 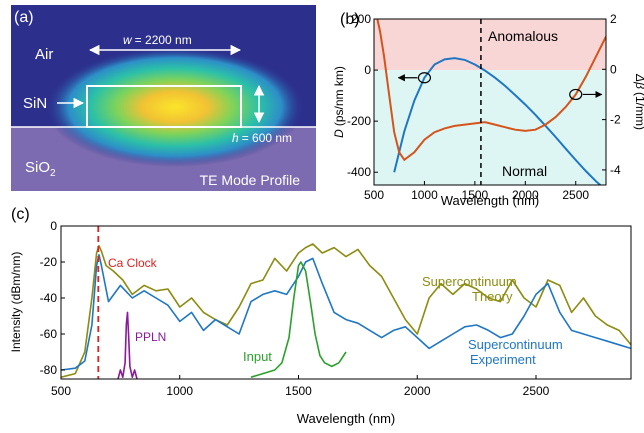 What do you see at coordinates (250, 180) in the screenshot?
I see `mode-caption: TE Mode Profile` at bounding box center [250, 180].